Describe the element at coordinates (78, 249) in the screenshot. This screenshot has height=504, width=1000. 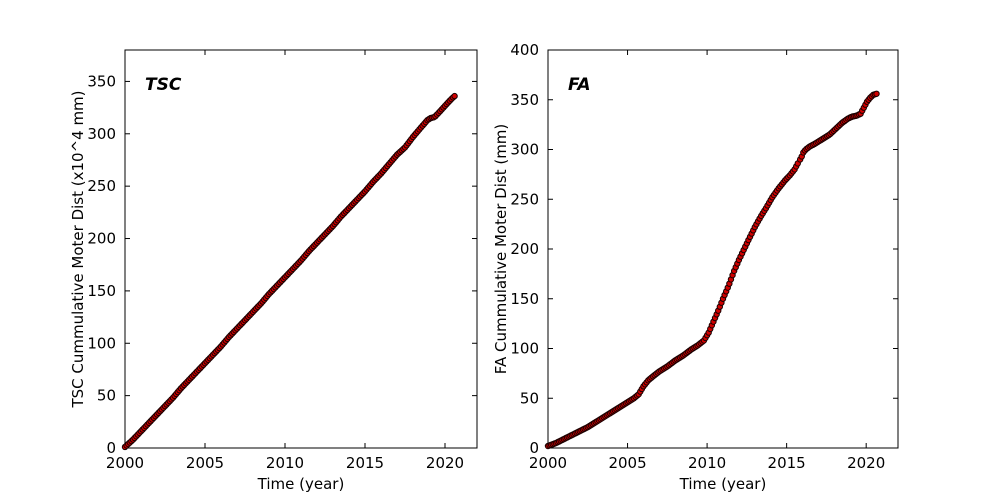
I see `y-axis-label: TSC Cummulative Moter Dist (x10^4 mm)` at that location.